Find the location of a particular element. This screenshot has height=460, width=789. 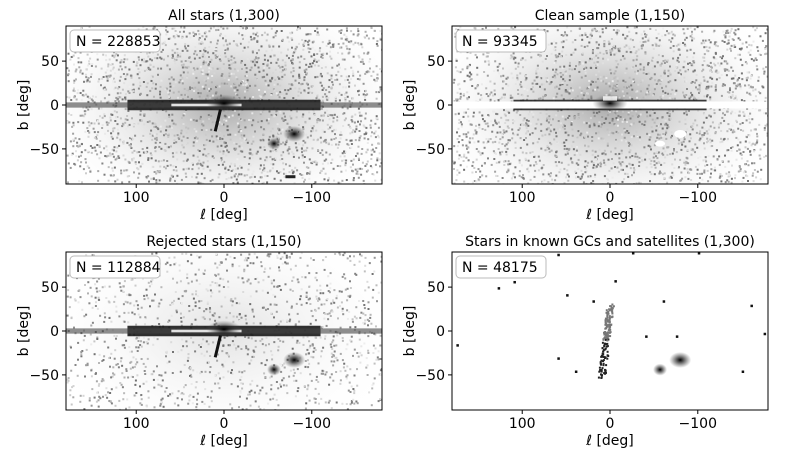

sample-count-label: N = 112884 is located at coordinates (118, 268).